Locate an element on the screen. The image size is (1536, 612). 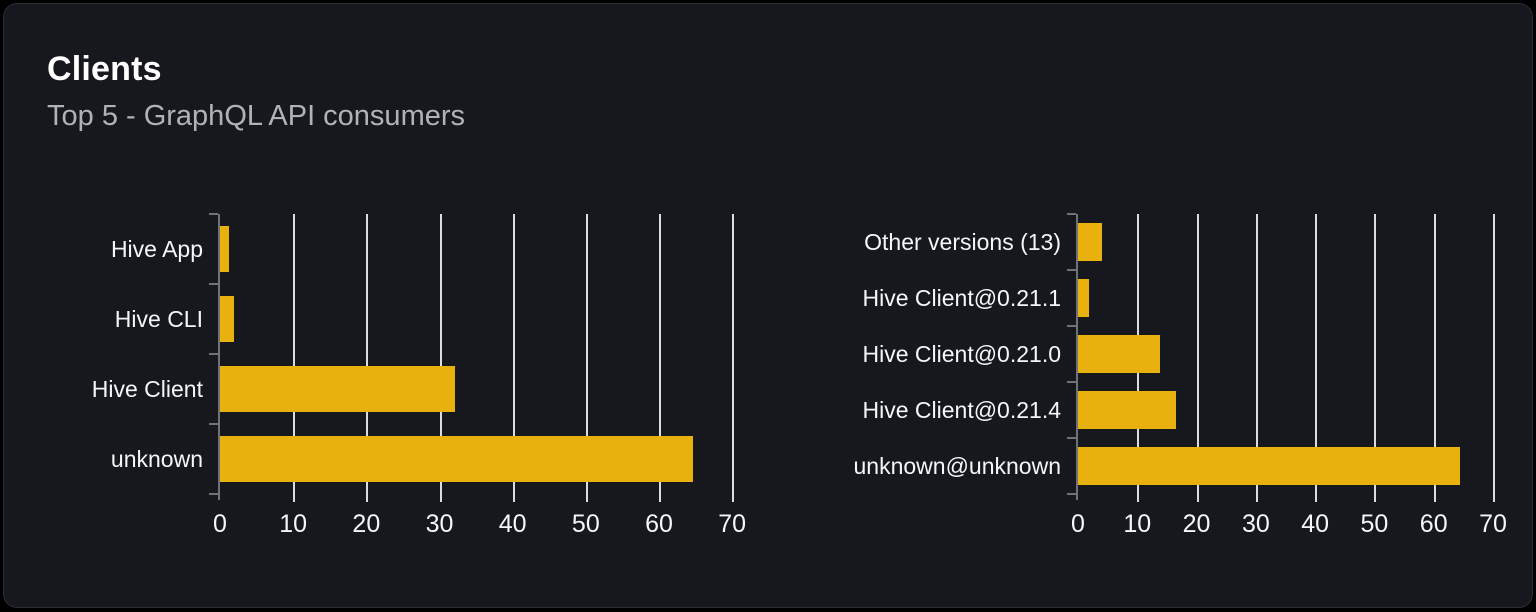
category-label: Hive Client@0.21.1 is located at coordinates (962, 297).